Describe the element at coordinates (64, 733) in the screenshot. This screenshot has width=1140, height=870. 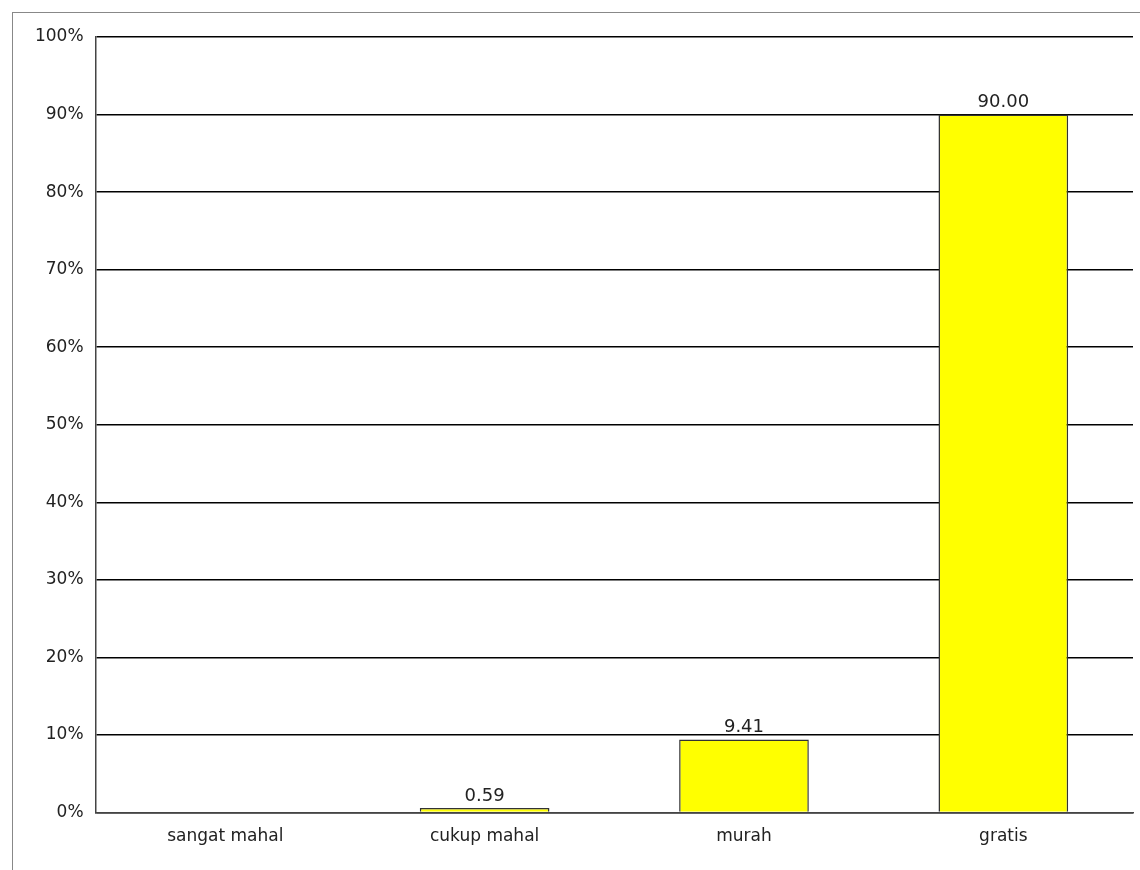
I see `y-tick-label: 10%` at that location.